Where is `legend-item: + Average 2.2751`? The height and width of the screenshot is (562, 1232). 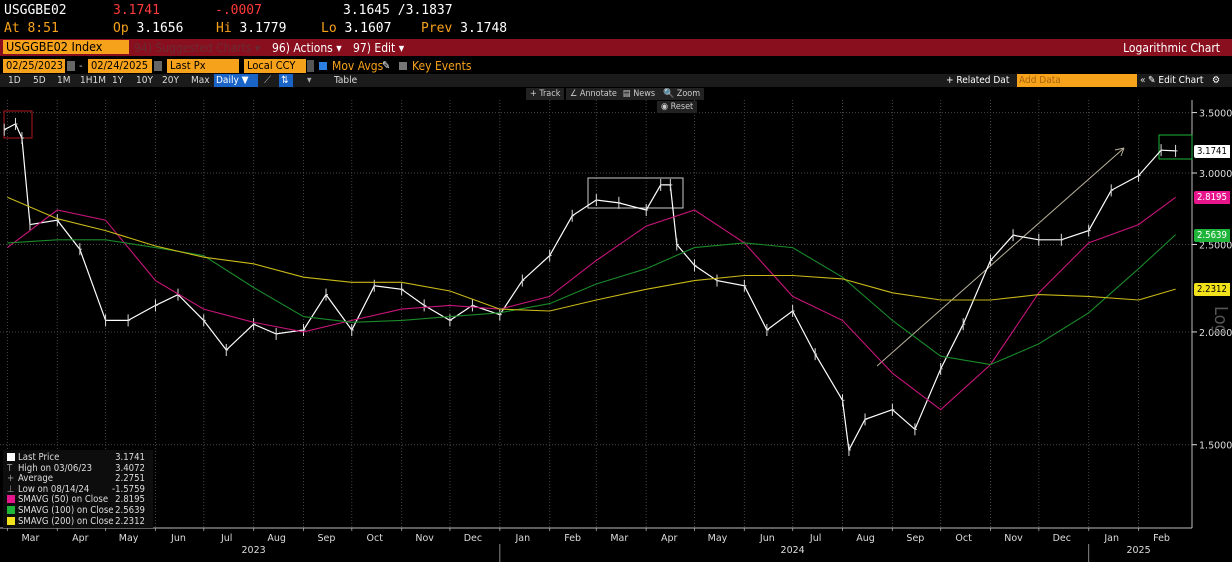
legend-item: + Average 2.2751 is located at coordinates (78, 479).